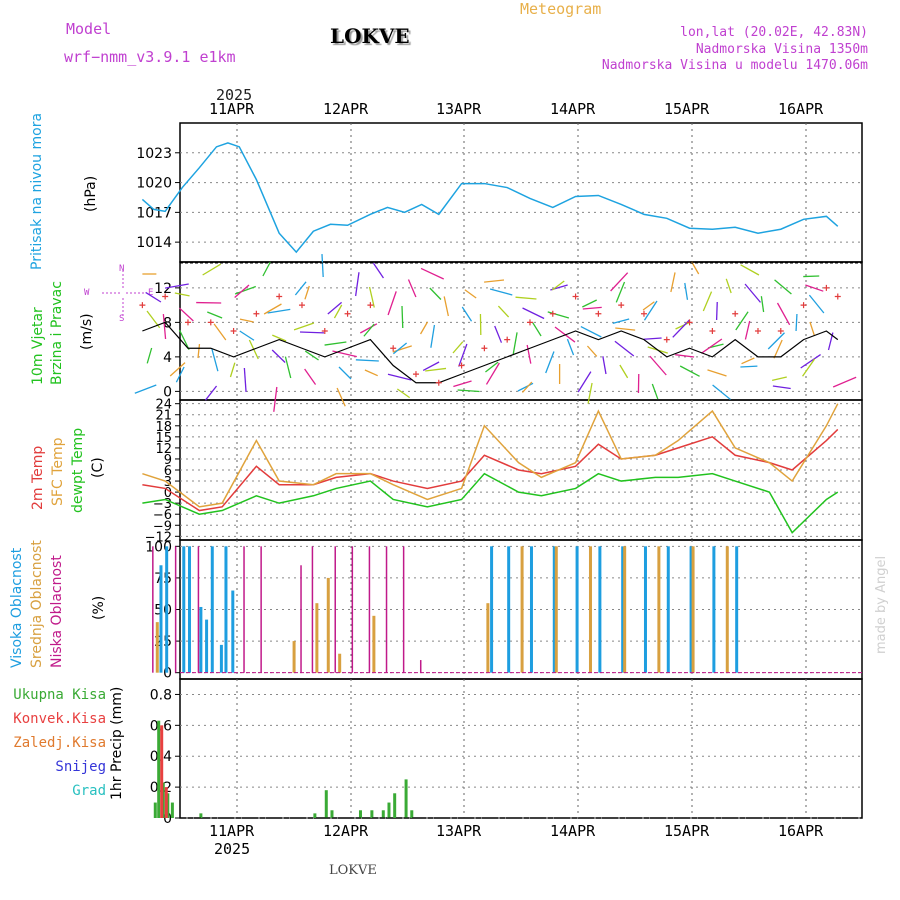  What do you see at coordinates (168, 493) in the screenshot?
I see `temp-ytick-label: 0` at bounding box center [168, 493].